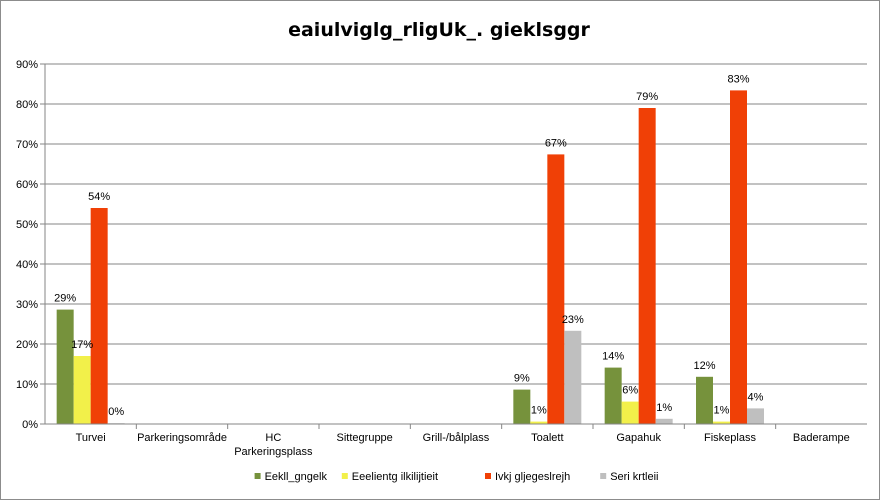 The height and width of the screenshot is (500, 880). What do you see at coordinates (522, 379) in the screenshot?
I see `data-label: 9%` at bounding box center [522, 379].